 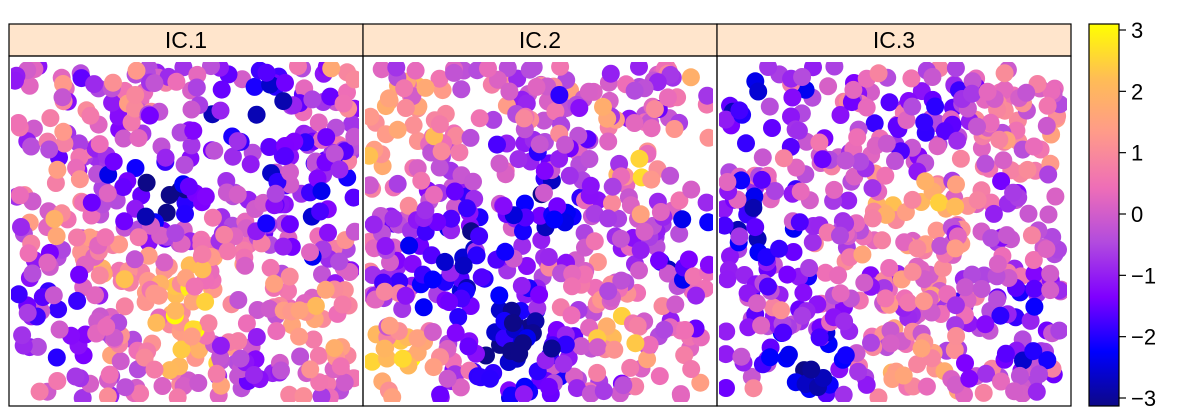 I want to click on legend-tick-label: 3, so click(x=1137, y=30).